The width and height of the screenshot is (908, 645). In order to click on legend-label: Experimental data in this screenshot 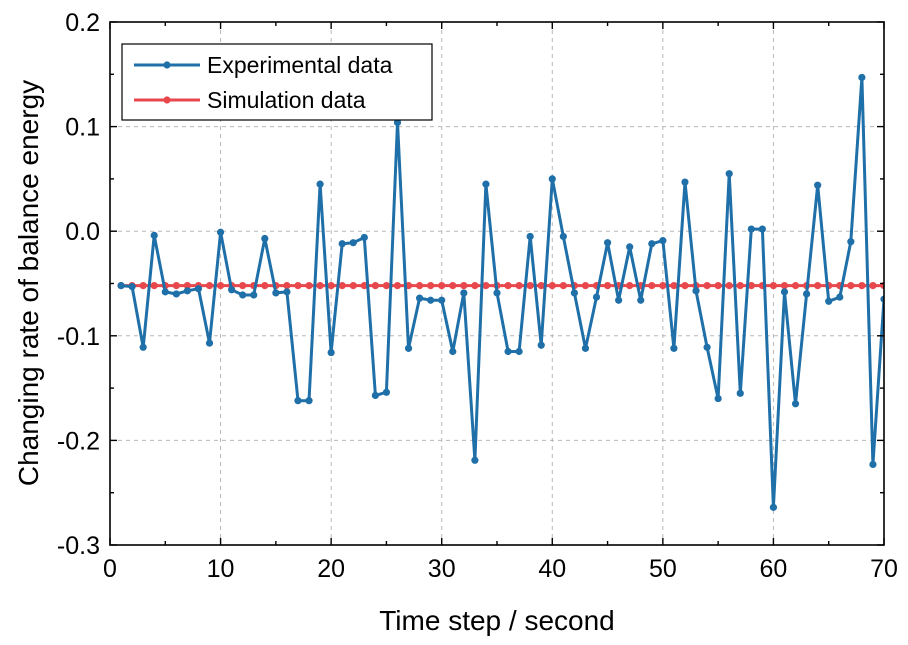, I will do `click(300, 65)`.